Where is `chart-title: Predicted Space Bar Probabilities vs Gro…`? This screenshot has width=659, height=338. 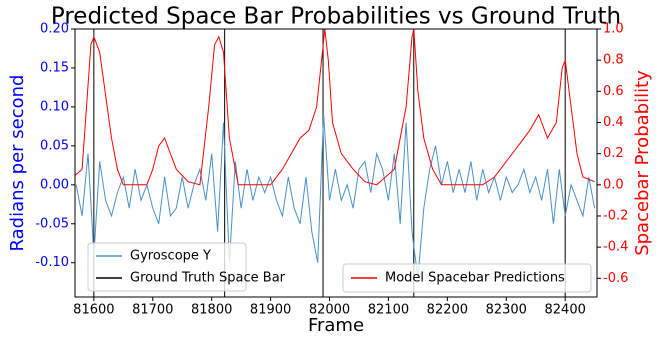 chart-title: Predicted Space Bar Probabilities vs Gro… is located at coordinates (336, 17).